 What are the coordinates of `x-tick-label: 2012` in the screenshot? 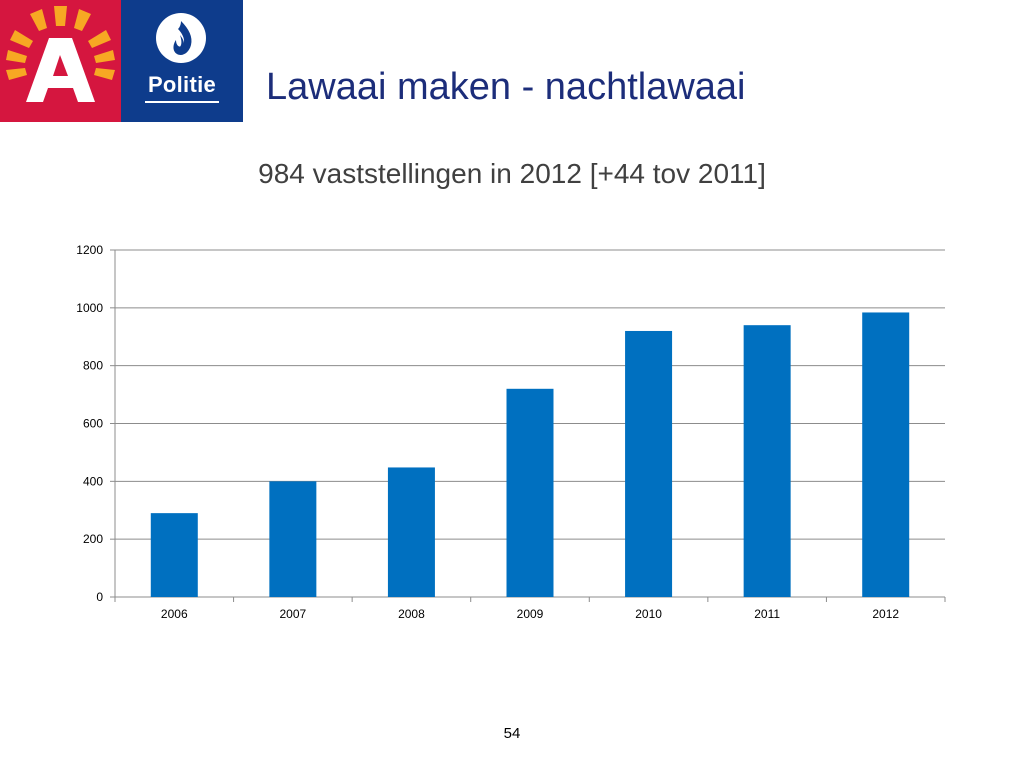 It's located at (885, 614).